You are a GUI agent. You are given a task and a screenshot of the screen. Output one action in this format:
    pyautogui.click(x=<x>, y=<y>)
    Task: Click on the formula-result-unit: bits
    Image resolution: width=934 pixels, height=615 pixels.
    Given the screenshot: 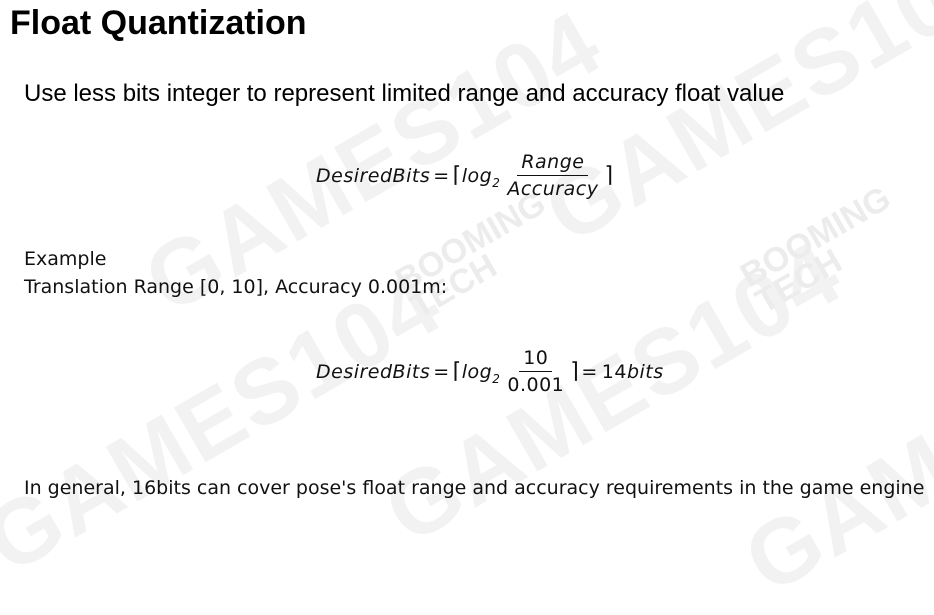 What is the action you would take?
    pyautogui.click(x=645, y=371)
    